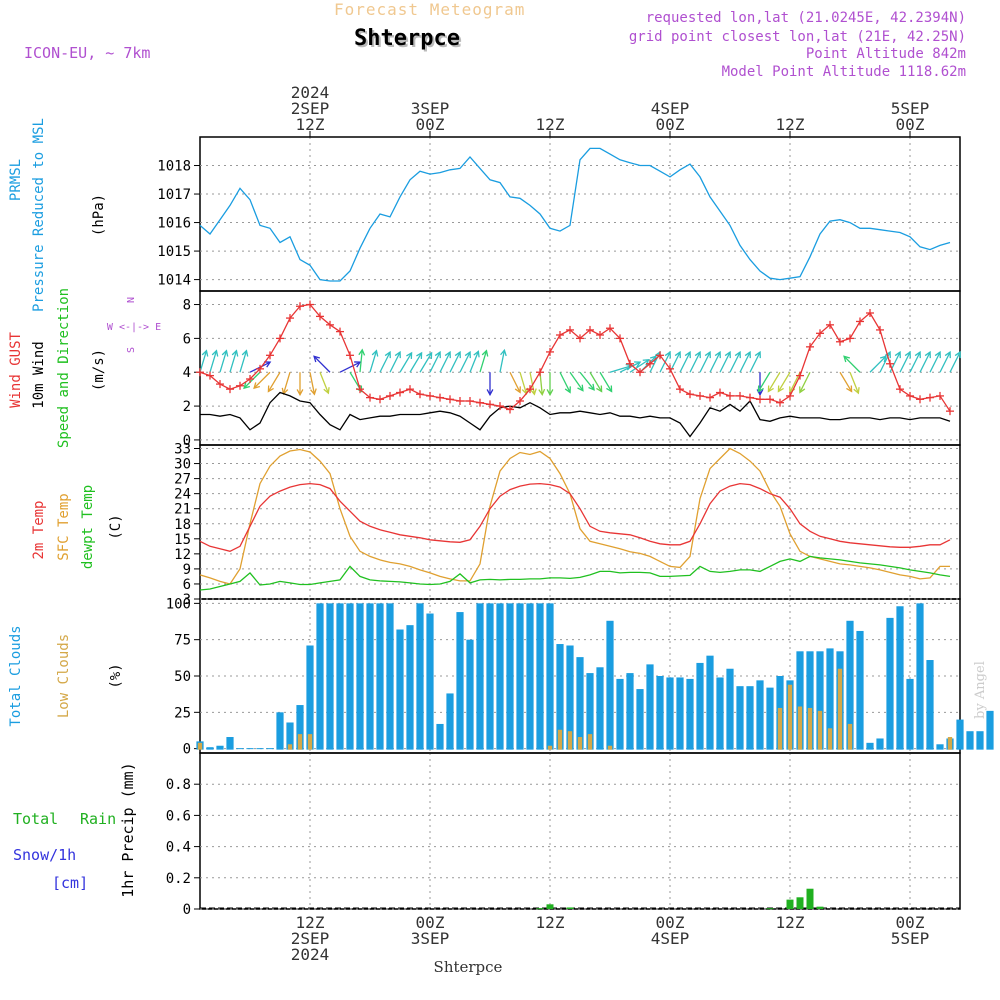 This screenshot has height=1000, width=1000. I want to click on y-tick-label: 25, so click(182, 713).